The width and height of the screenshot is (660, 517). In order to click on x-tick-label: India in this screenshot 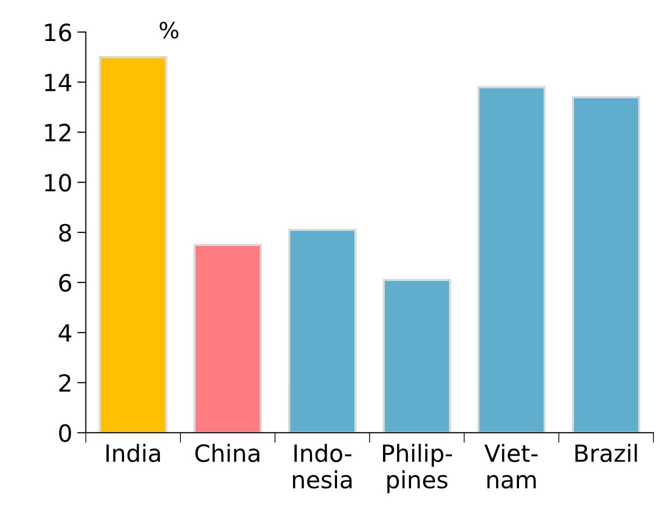, I will do `click(133, 453)`.